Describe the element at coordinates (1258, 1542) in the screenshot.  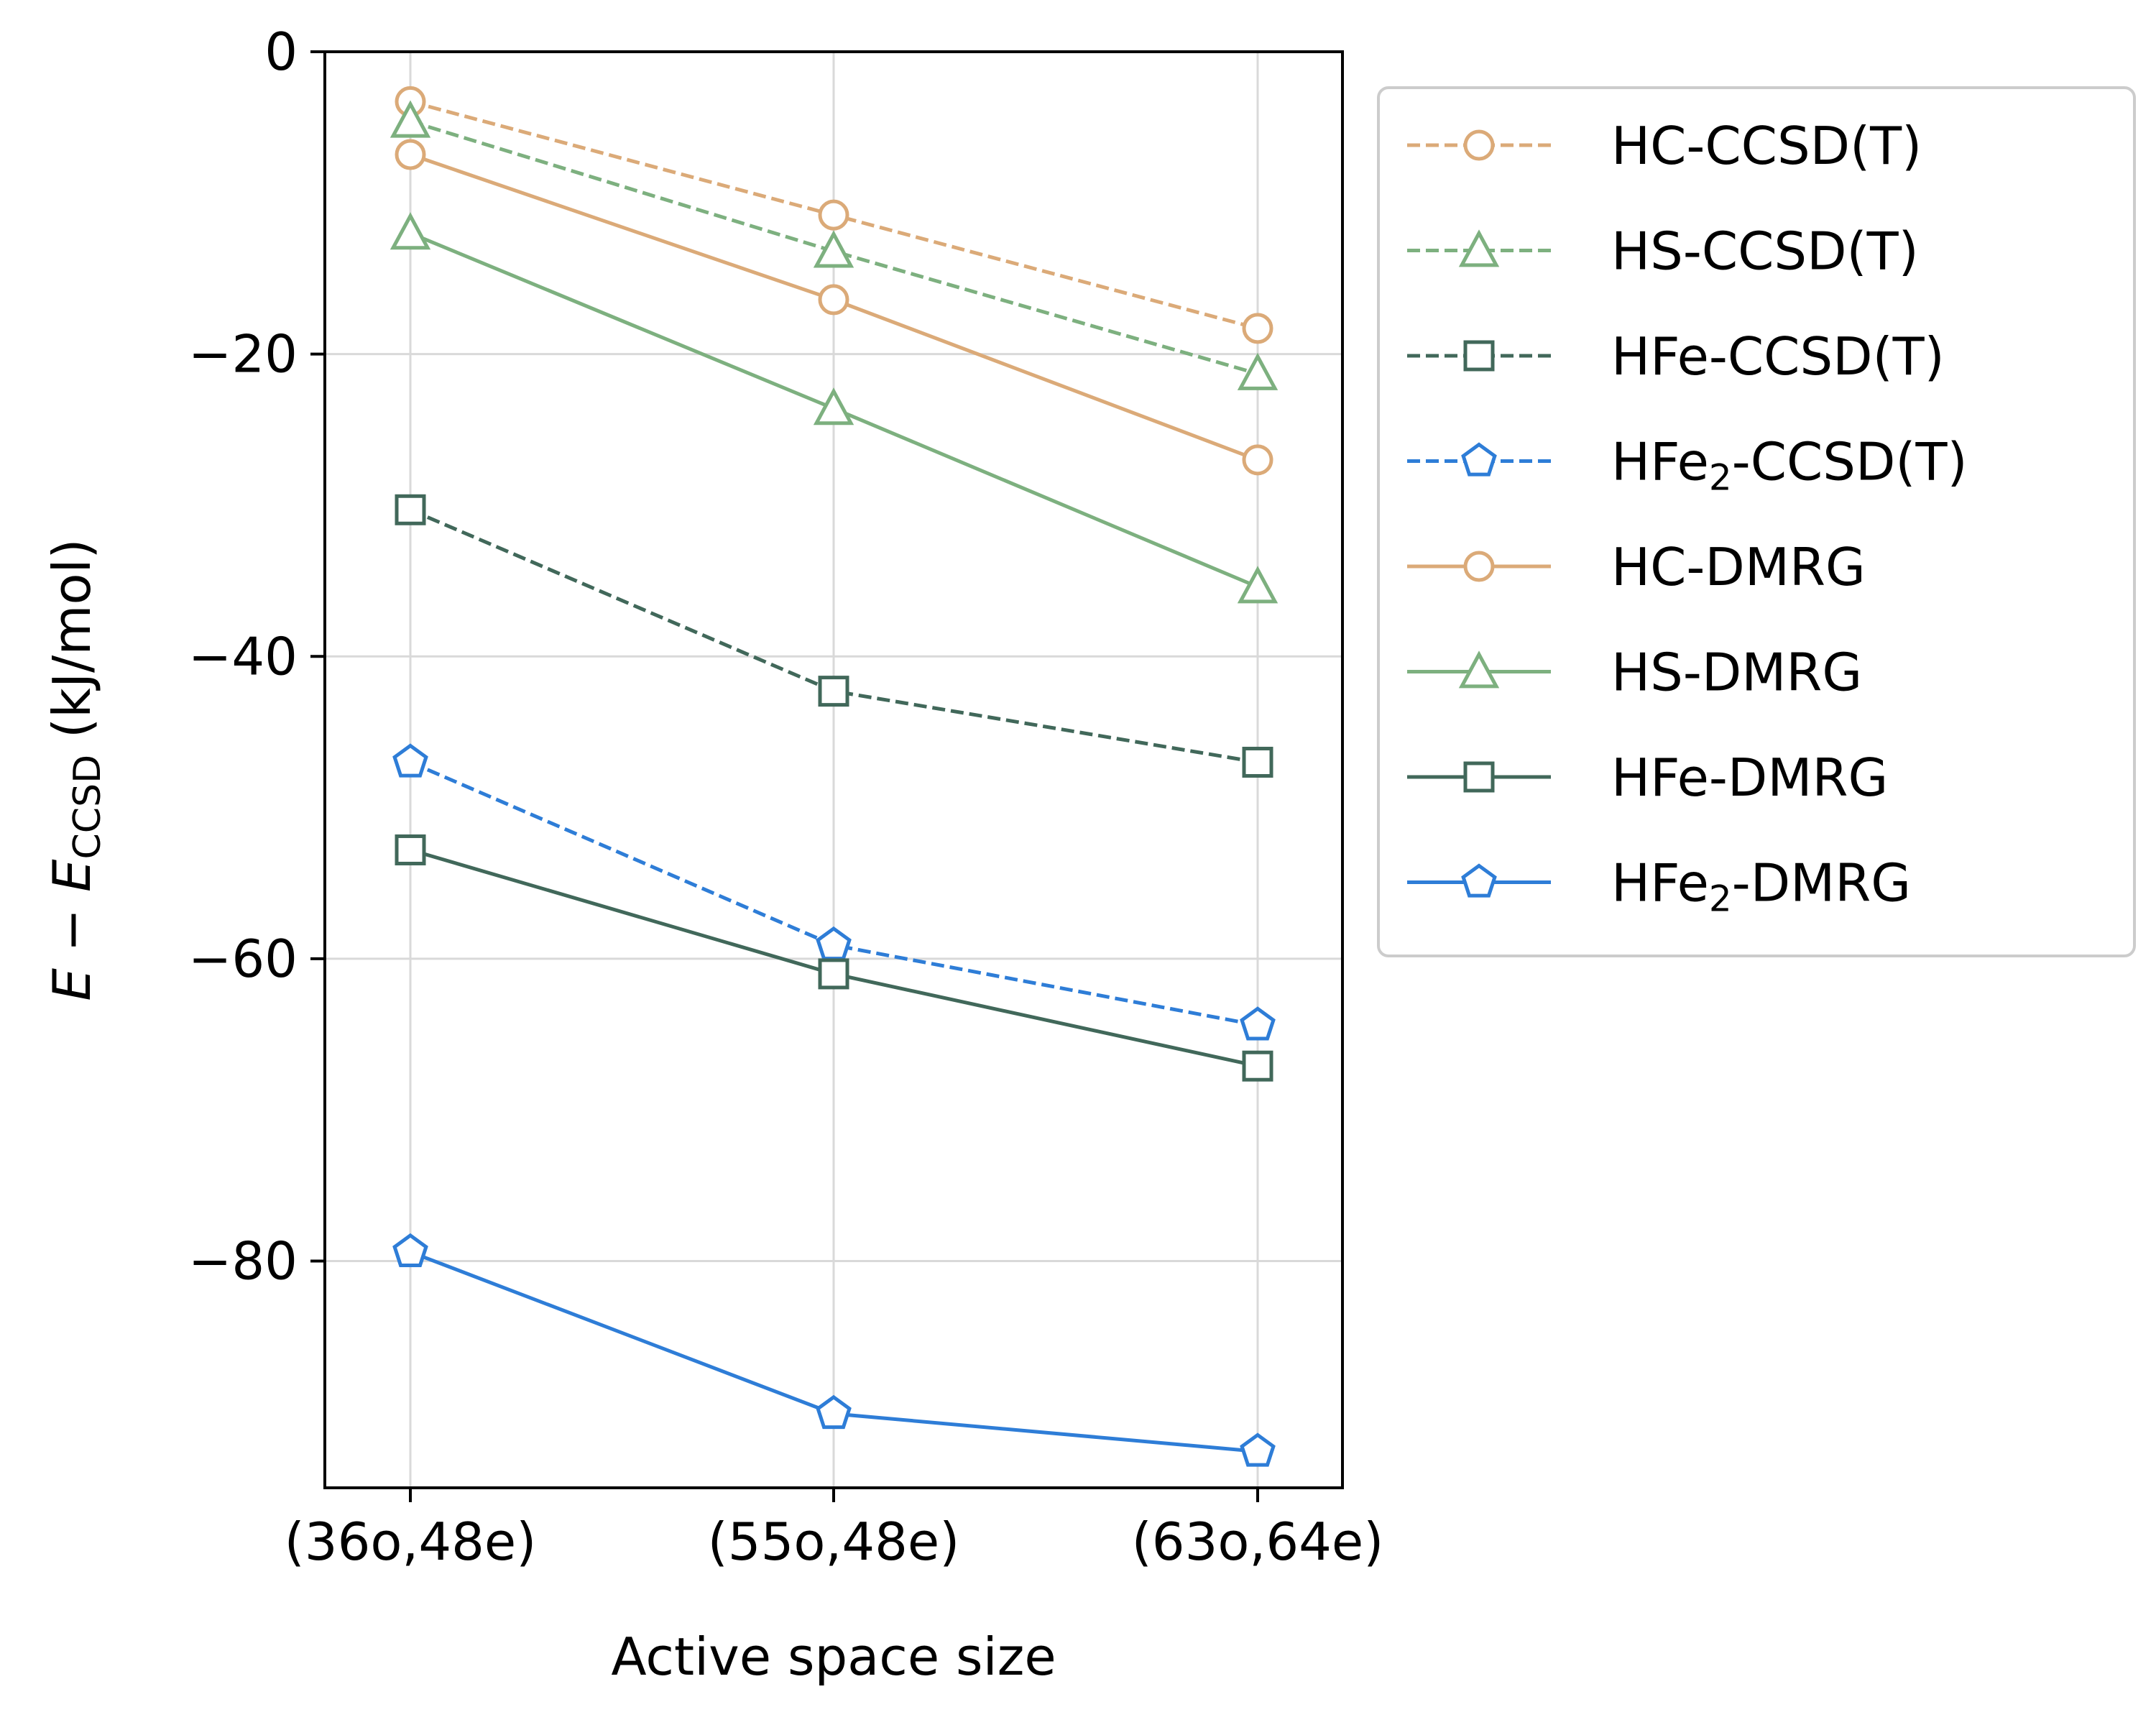
I see `x-tick-label: (63o,64e)` at that location.